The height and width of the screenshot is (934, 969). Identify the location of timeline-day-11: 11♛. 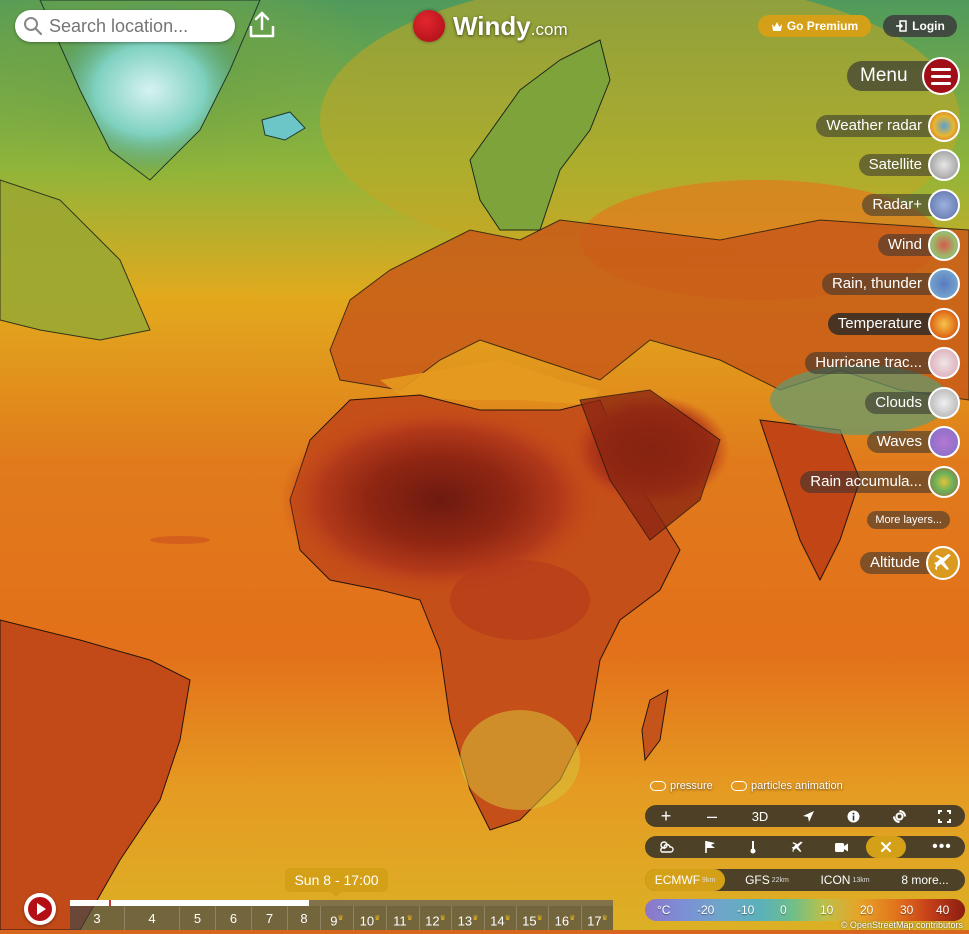
(402, 918).